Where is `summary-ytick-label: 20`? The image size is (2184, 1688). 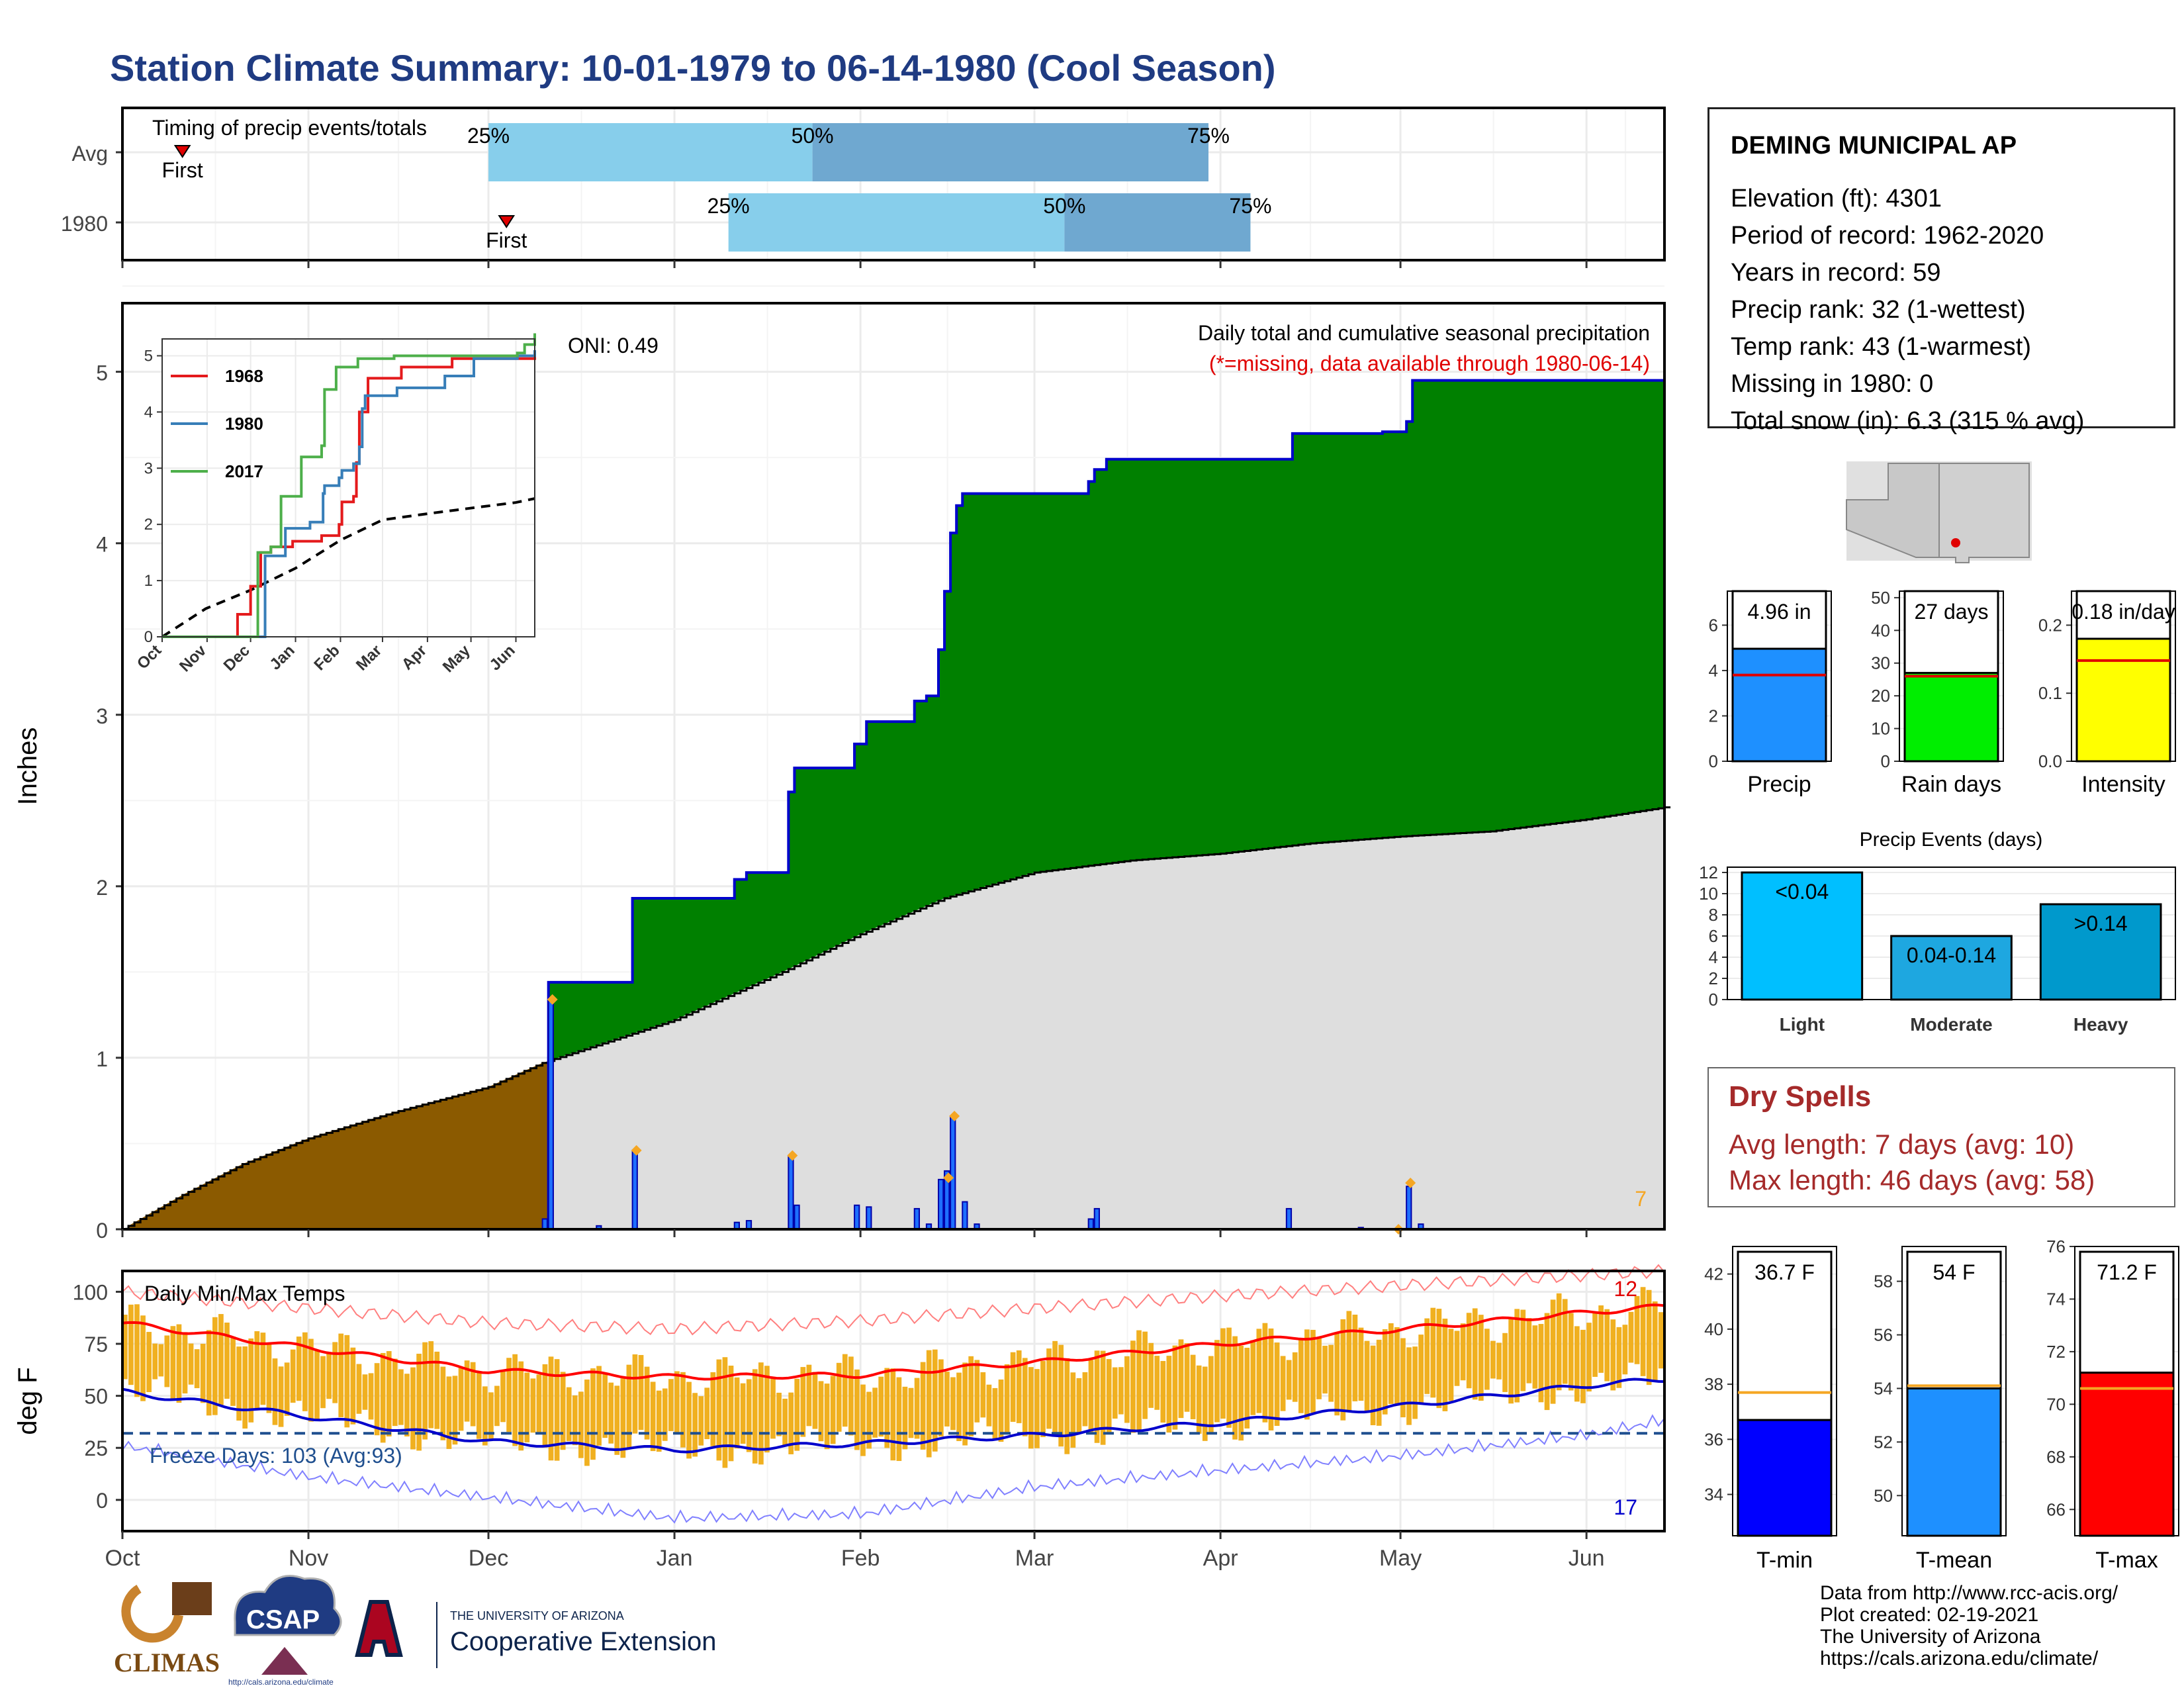
summary-ytick-label: 20 is located at coordinates (1880, 696).